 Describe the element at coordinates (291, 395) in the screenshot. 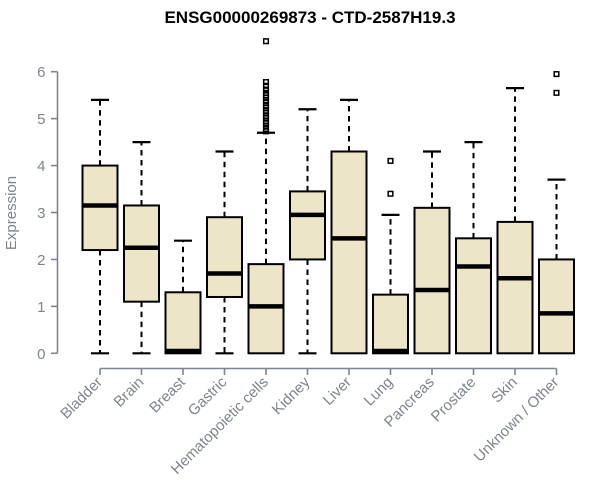

I see `x-tick-label-kidney: Kidney` at that location.